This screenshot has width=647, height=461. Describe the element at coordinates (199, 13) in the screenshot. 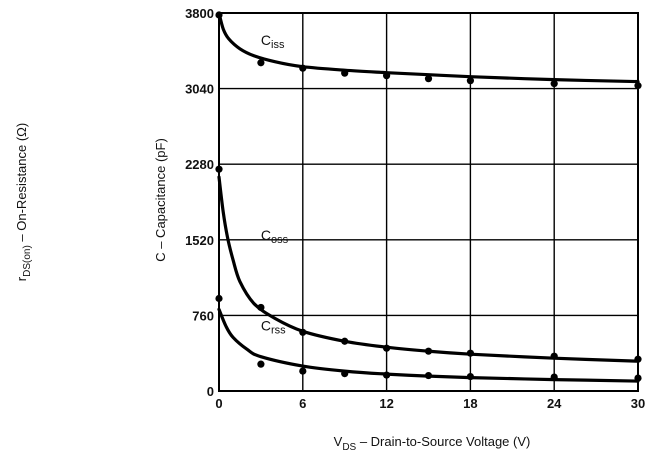

I see `y-tick-label: 3800` at that location.